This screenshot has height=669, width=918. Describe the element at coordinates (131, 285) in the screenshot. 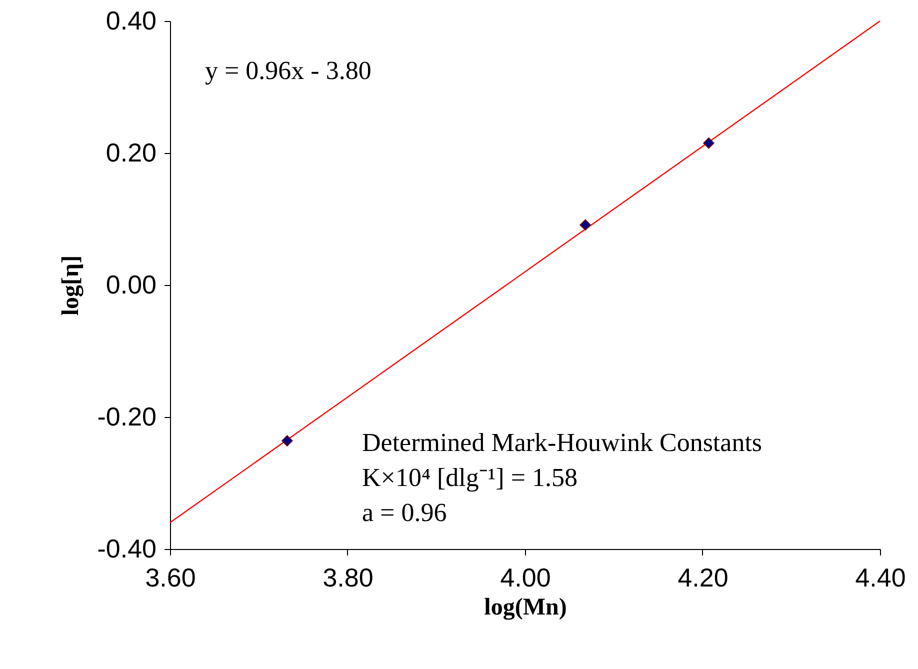

I see `y-tick-label: 0.00` at that location.